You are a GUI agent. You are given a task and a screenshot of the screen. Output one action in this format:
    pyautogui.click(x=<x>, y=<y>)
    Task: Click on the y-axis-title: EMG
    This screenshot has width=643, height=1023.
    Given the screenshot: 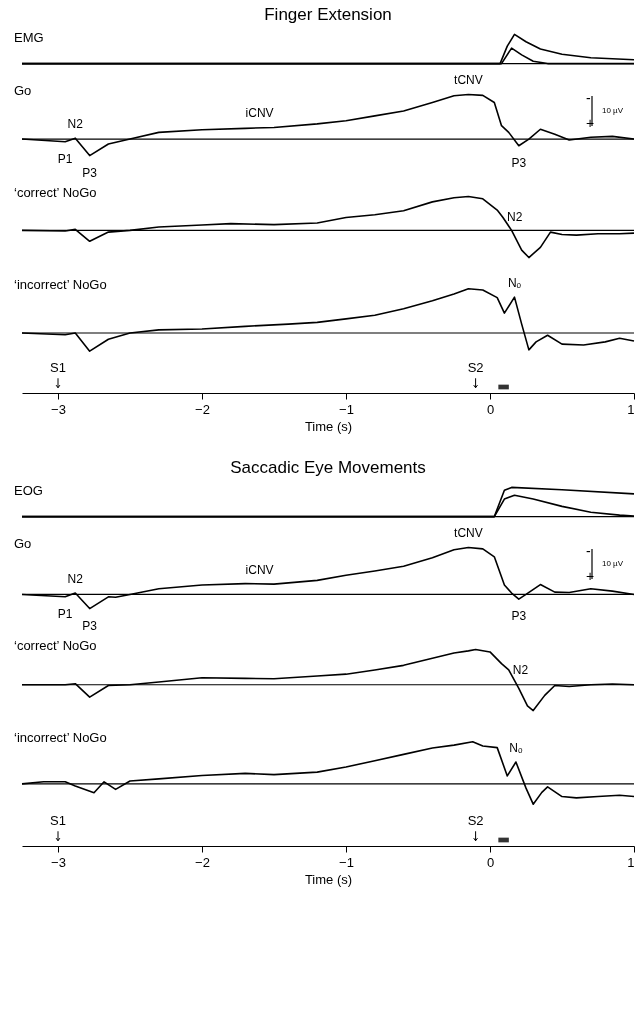 What is the action you would take?
    pyautogui.click(x=29, y=37)
    